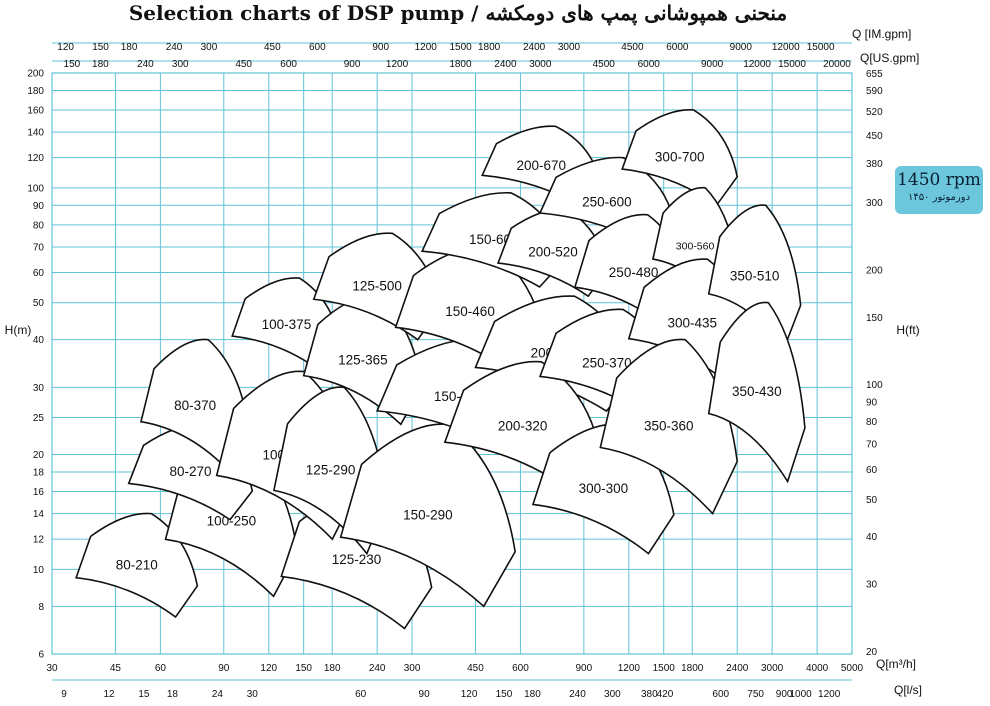 This screenshot has height=706, width=990. I want to click on pump-label-250-370: 250-370, so click(607, 363).